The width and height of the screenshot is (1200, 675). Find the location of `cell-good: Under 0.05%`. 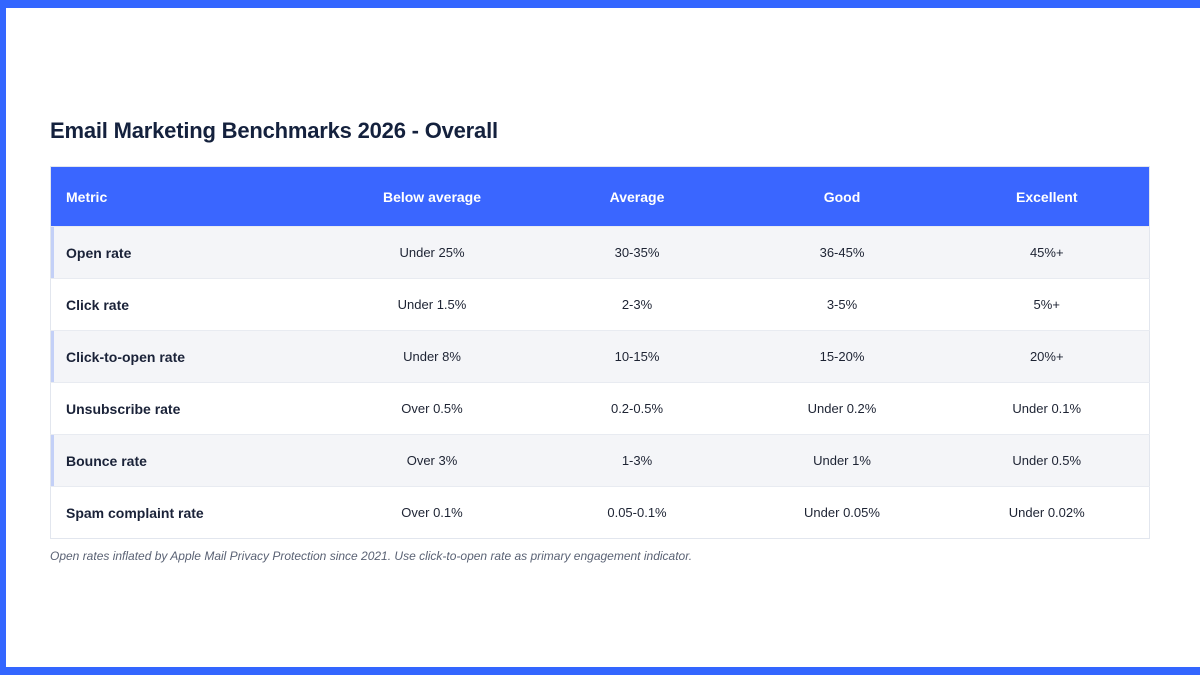

cell-good: Under 0.05% is located at coordinates (842, 512).